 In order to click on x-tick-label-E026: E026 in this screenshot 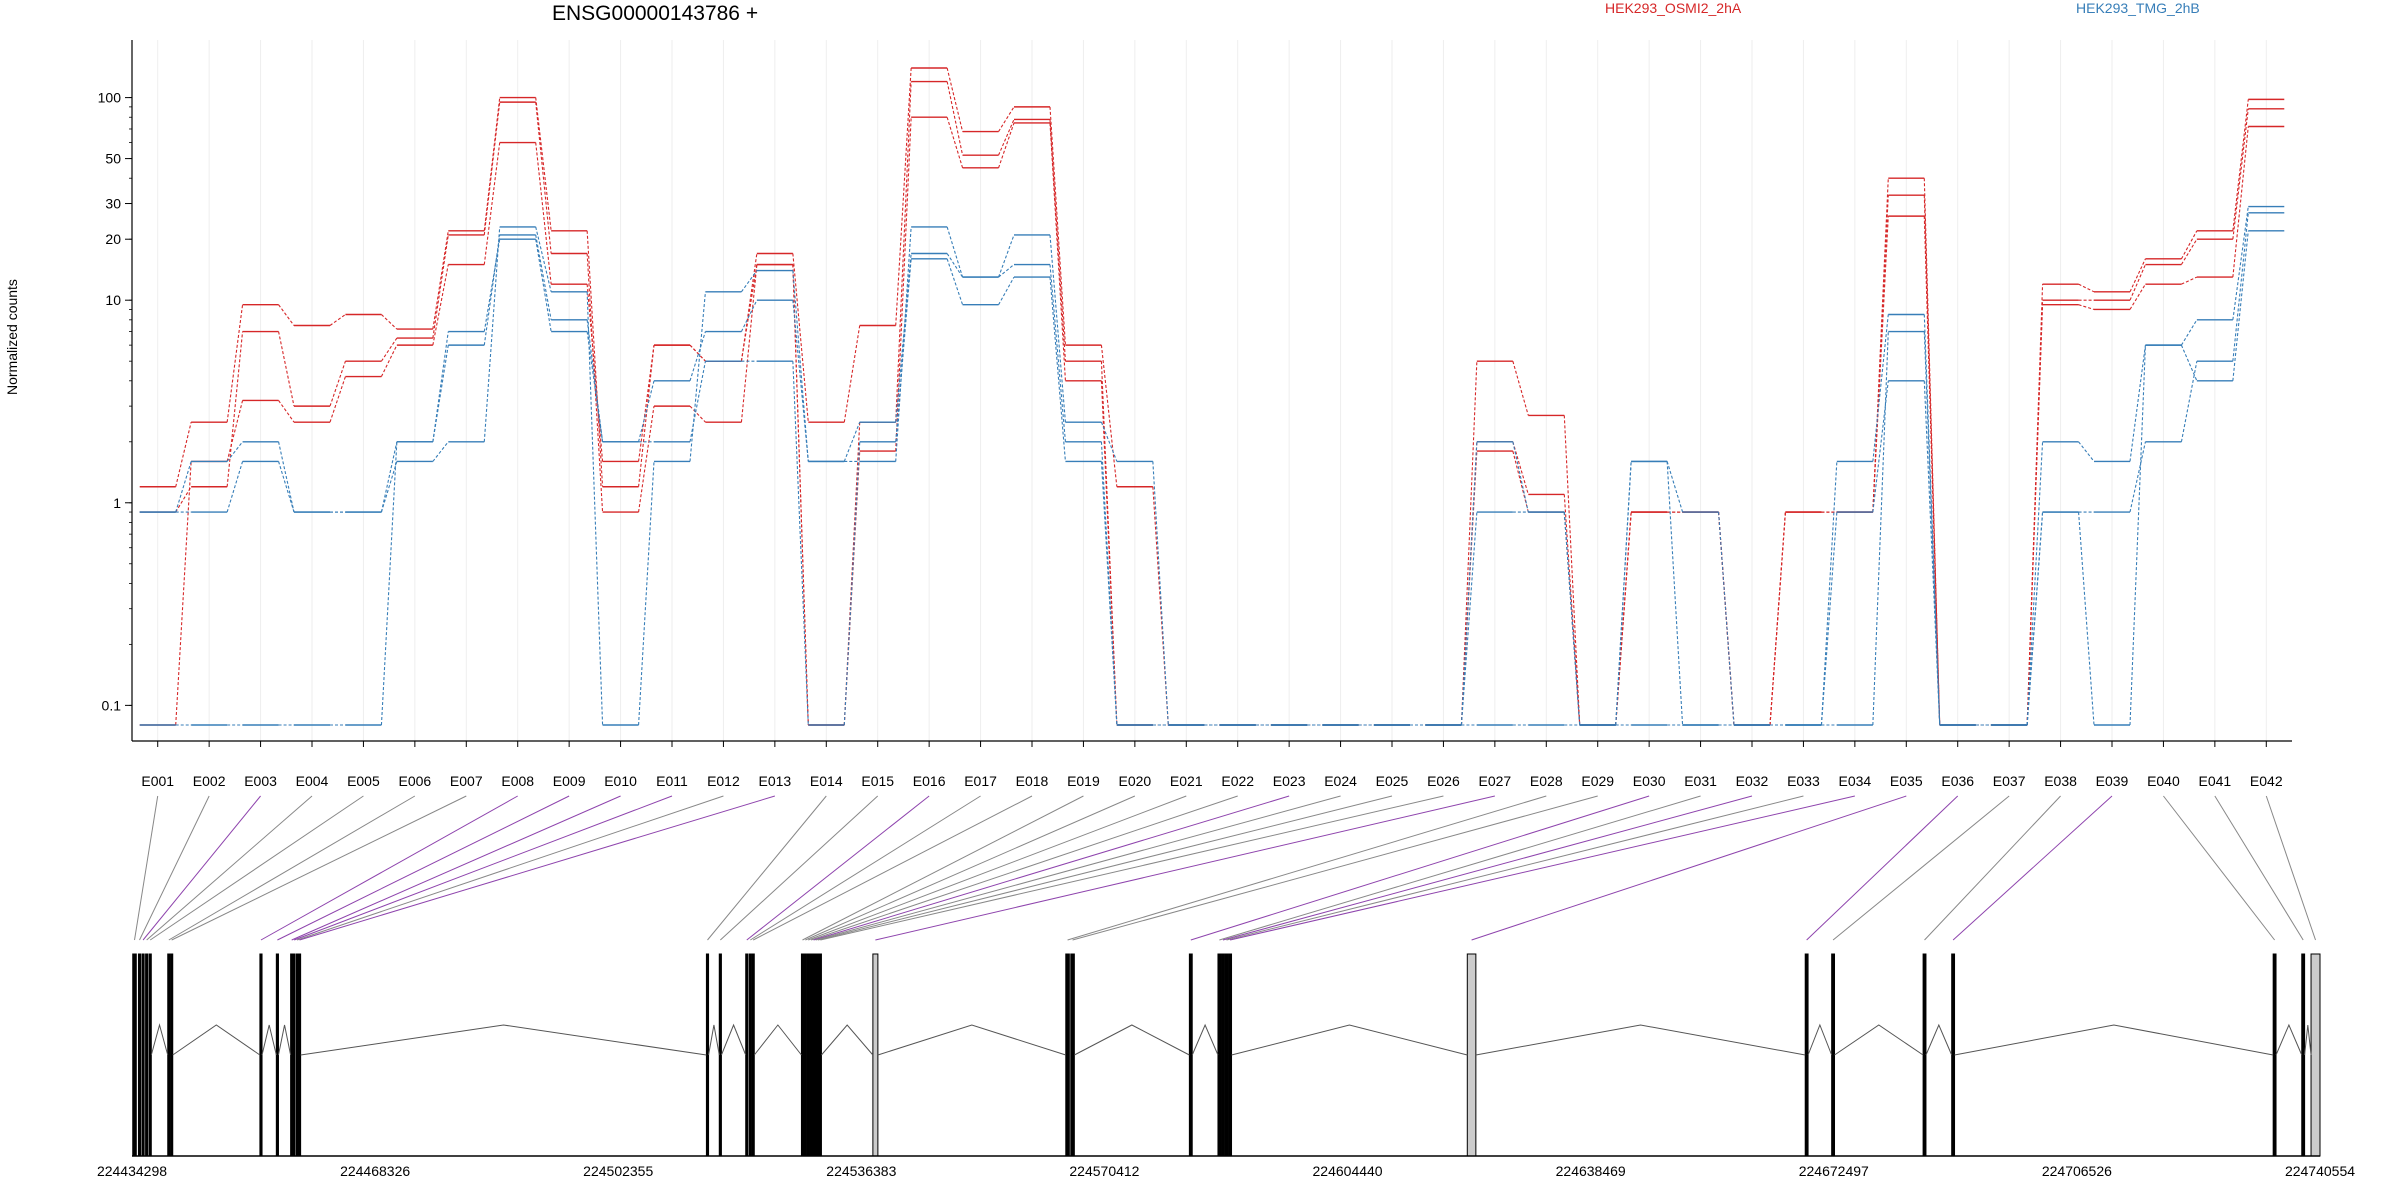, I will do `click(1443, 781)`.